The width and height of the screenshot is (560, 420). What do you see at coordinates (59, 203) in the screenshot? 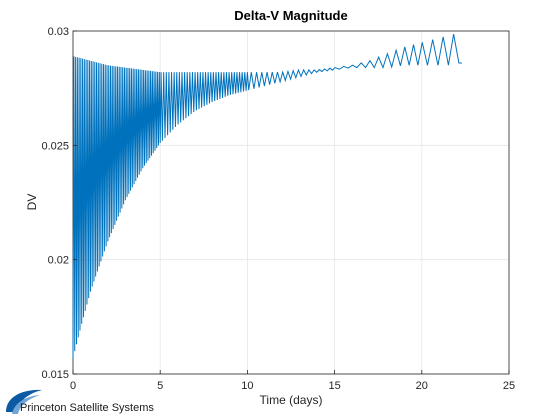
I see `y-axis-ticks: 0.015 0.02 0.025 0.03` at bounding box center [59, 203].